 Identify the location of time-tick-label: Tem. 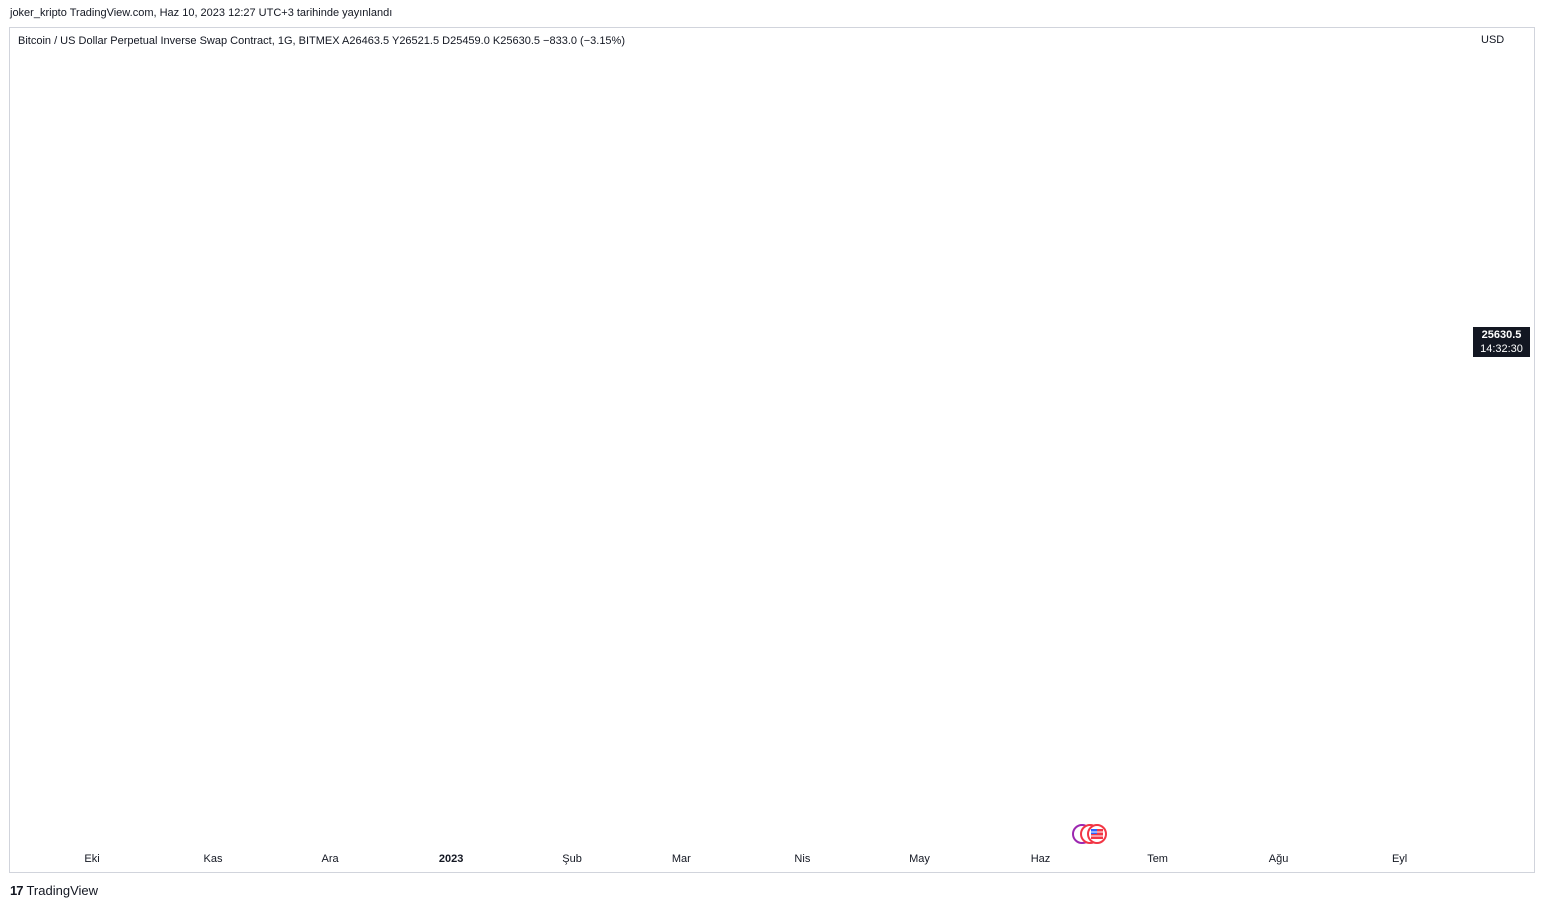
(1157, 859).